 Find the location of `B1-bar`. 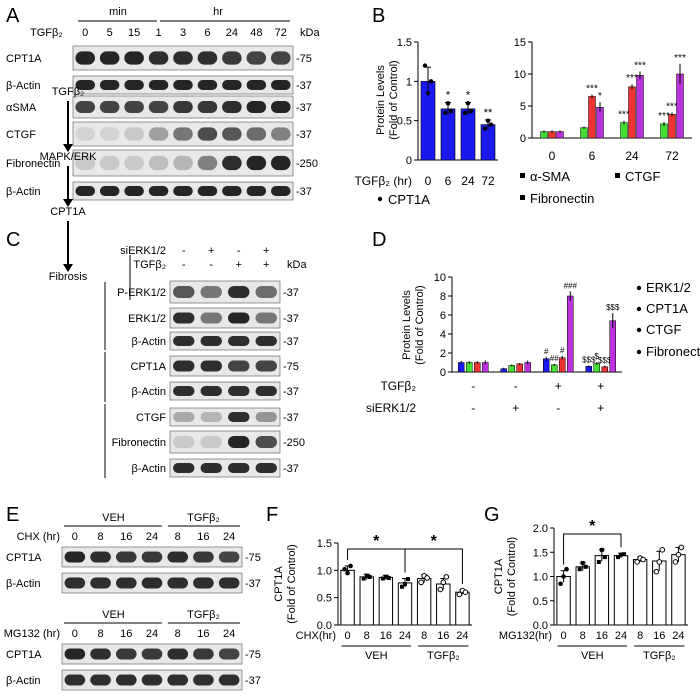

B1-bar is located at coordinates (488, 142).